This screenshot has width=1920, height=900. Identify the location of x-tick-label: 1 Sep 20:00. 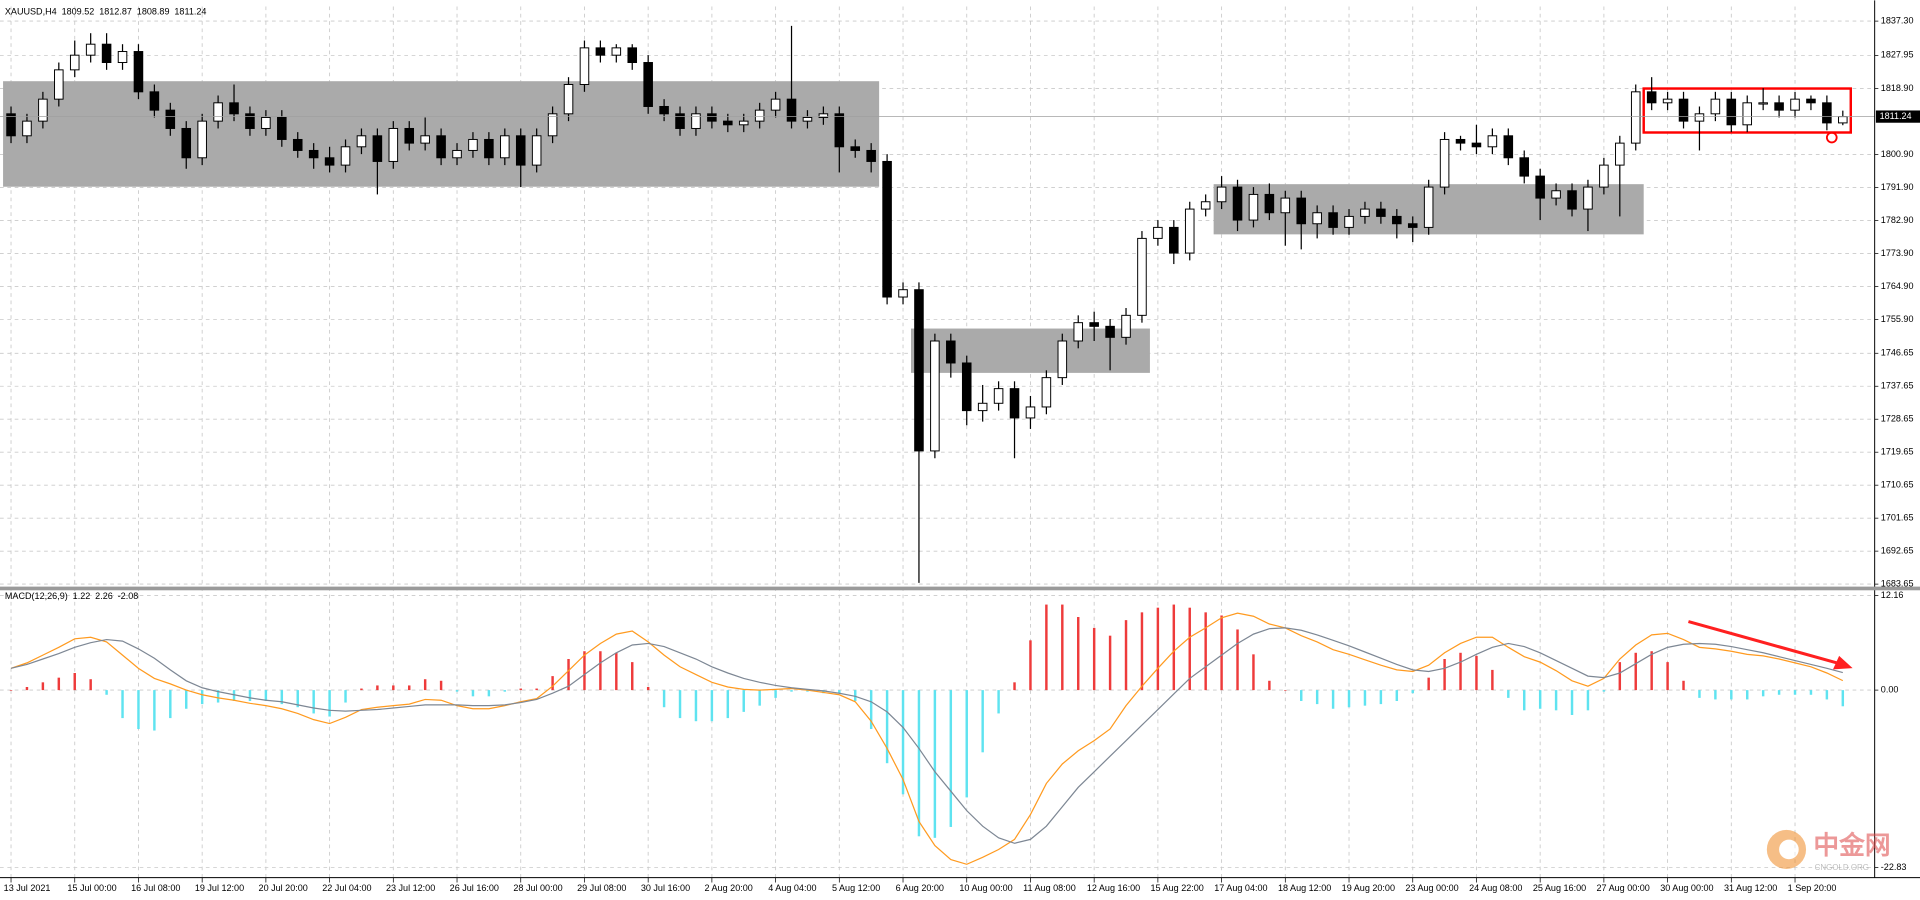
(1812, 888).